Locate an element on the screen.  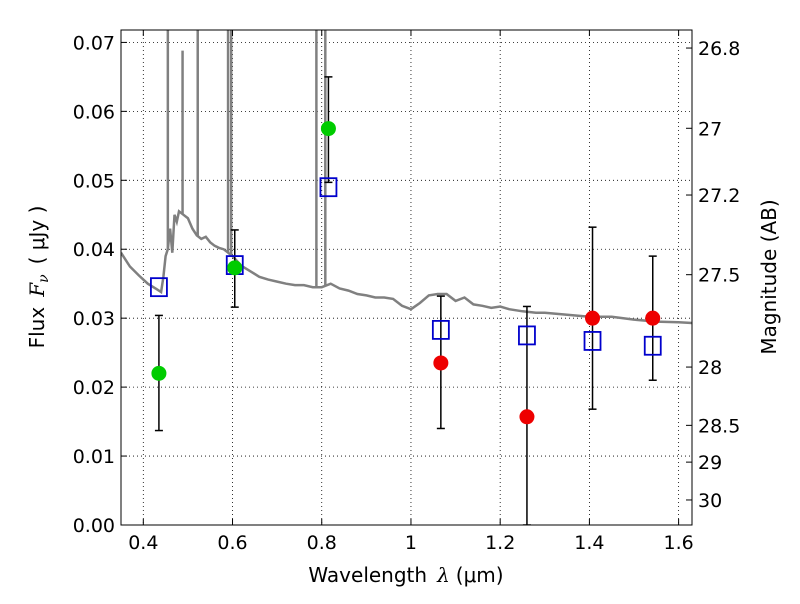
x-axis-label-prefix: Wavelength is located at coordinates (367, 575).